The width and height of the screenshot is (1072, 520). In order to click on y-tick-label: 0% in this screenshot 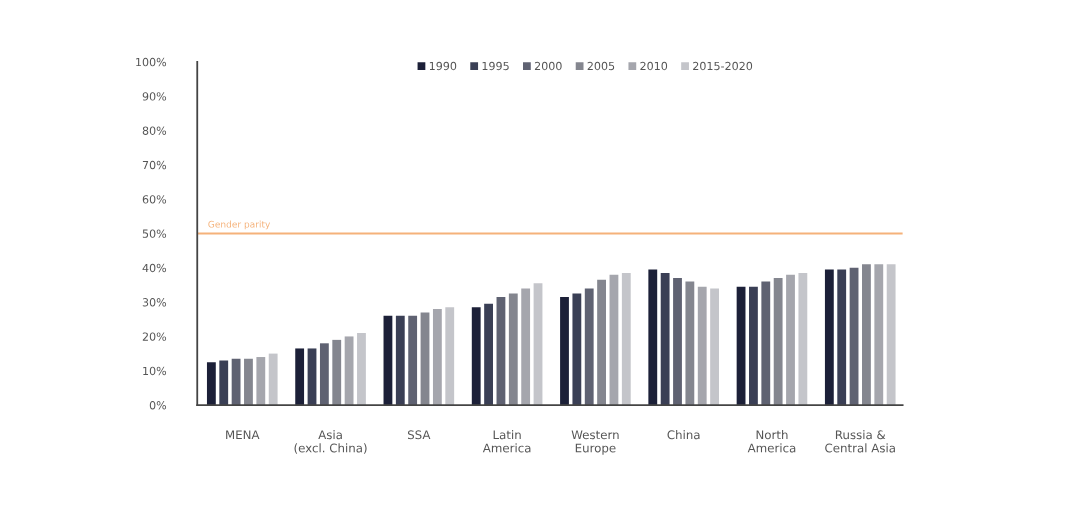, I will do `click(158, 405)`.